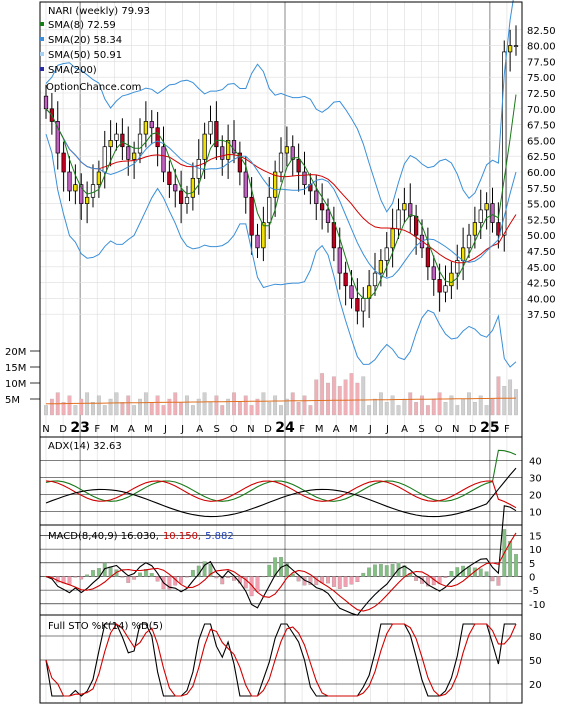 The width and height of the screenshot is (566, 706). I want to click on indicator-tick-label: 50, so click(535, 661).